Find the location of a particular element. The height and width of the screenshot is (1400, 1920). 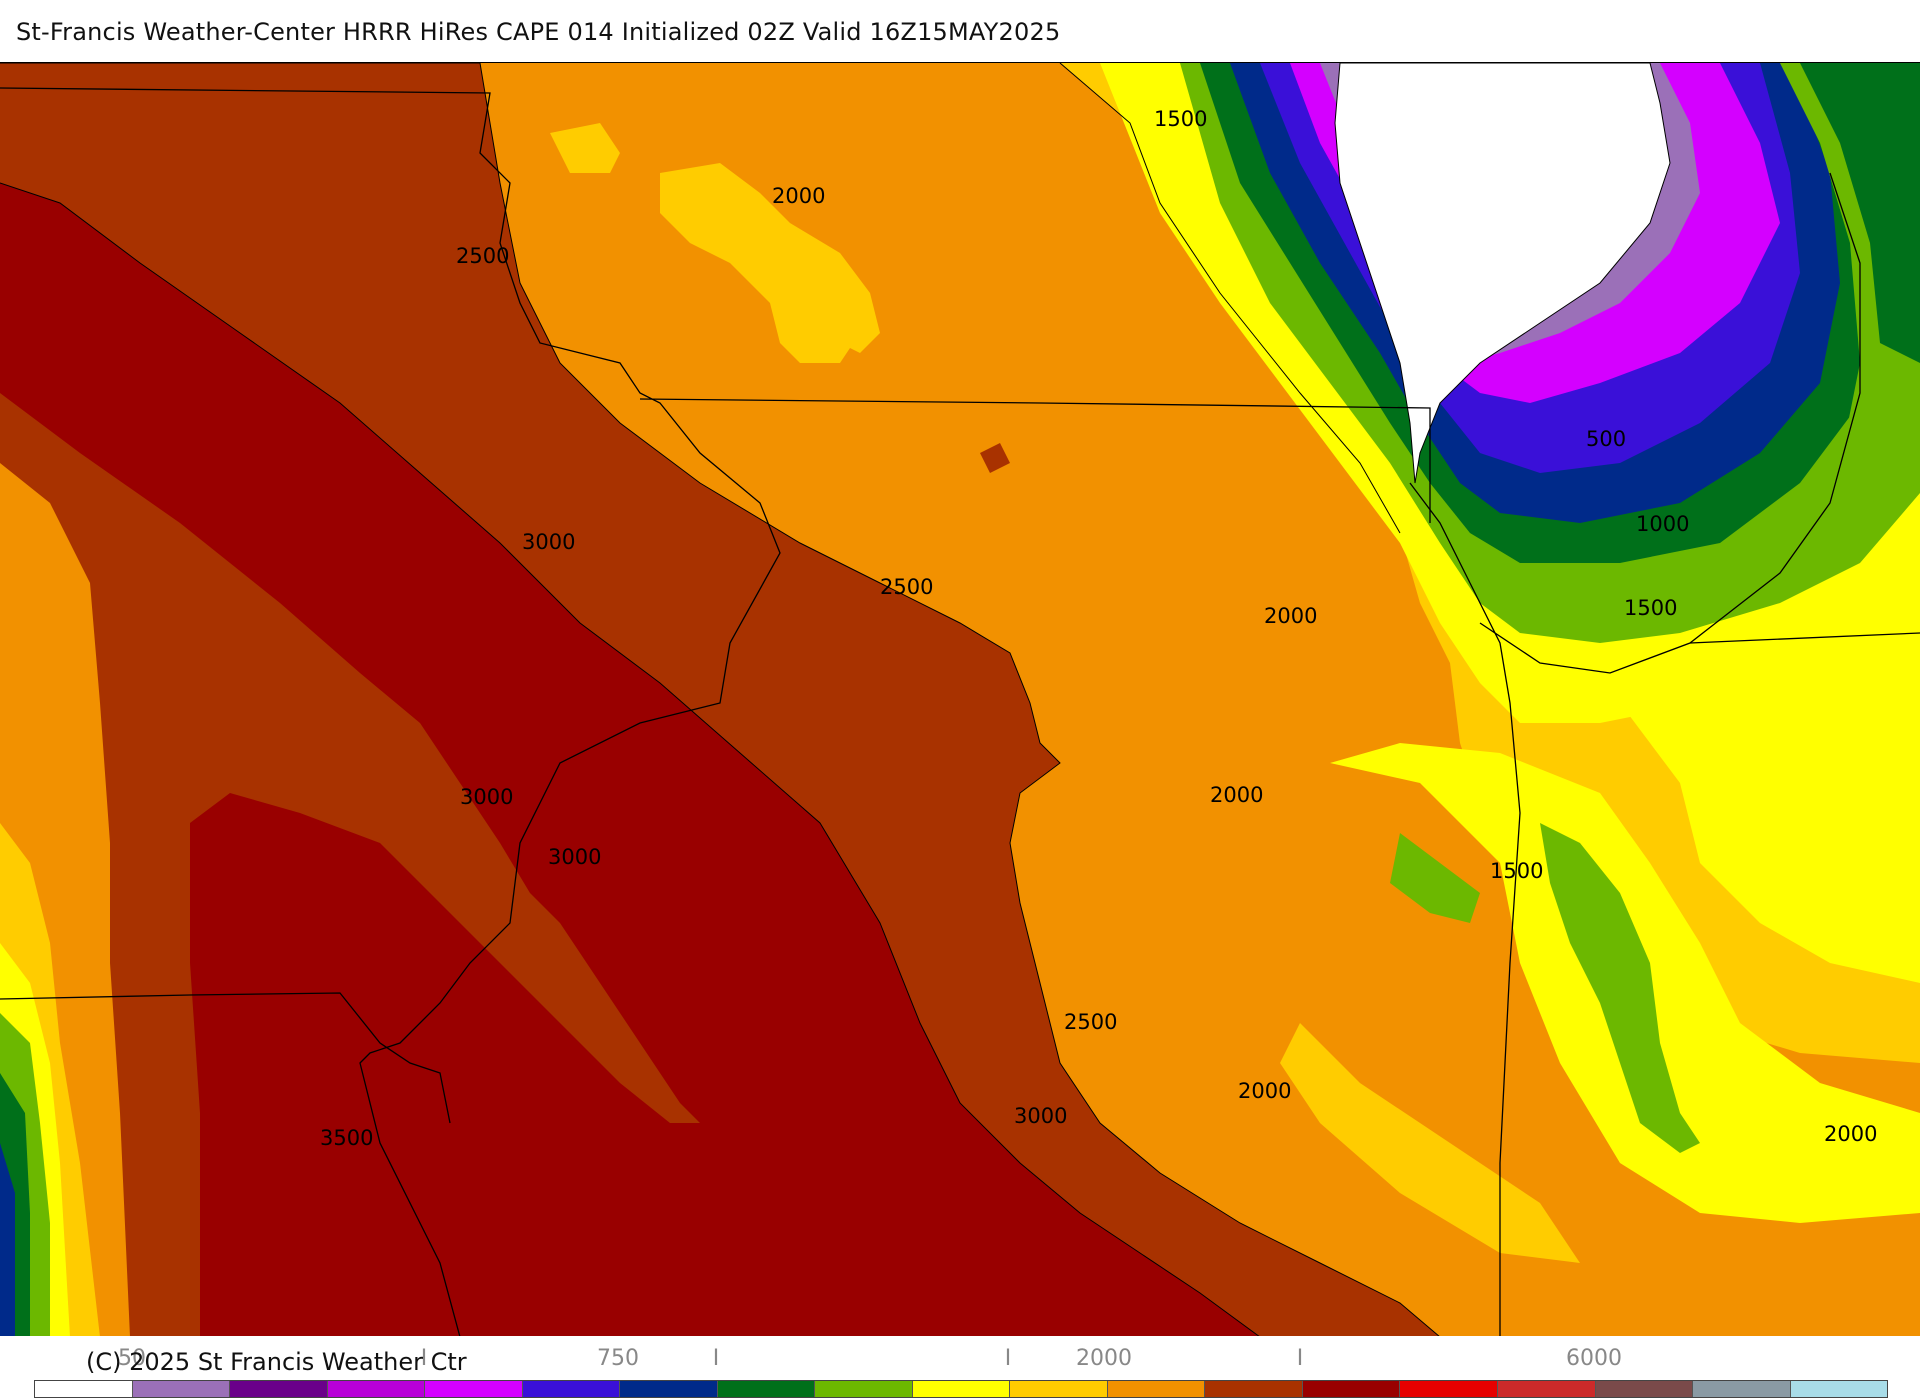

cape-fill-green-small is located at coordinates (1435, 878).